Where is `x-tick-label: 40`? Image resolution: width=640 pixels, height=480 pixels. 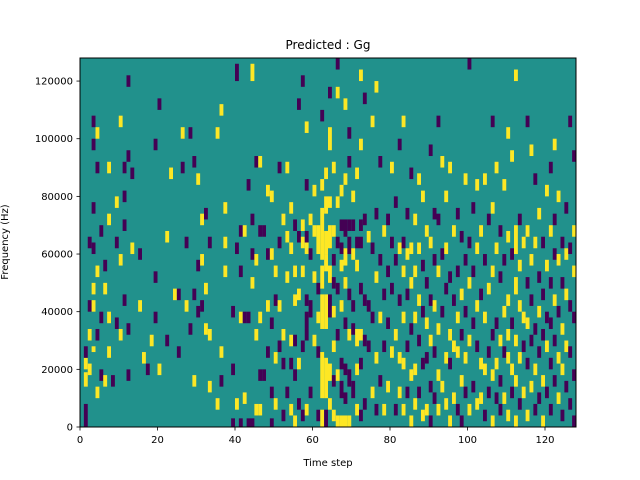 x-tick-label: 40 is located at coordinates (235, 440).